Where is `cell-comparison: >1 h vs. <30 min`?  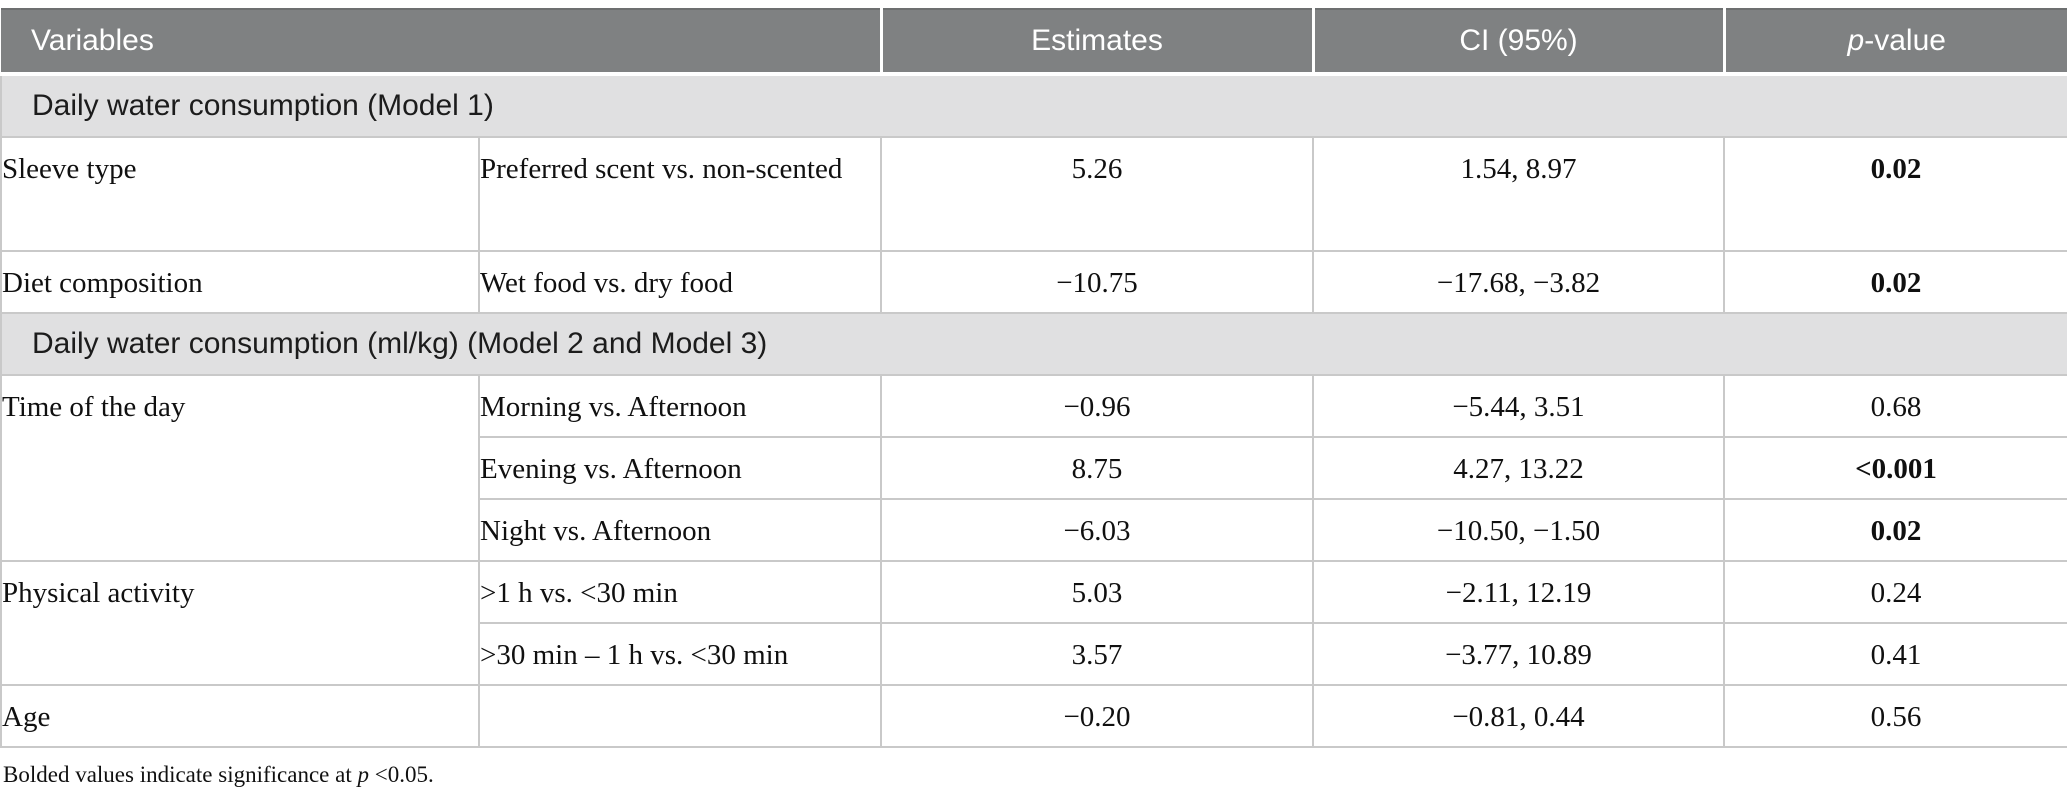
cell-comparison: >1 h vs. <30 min is located at coordinates (680, 592).